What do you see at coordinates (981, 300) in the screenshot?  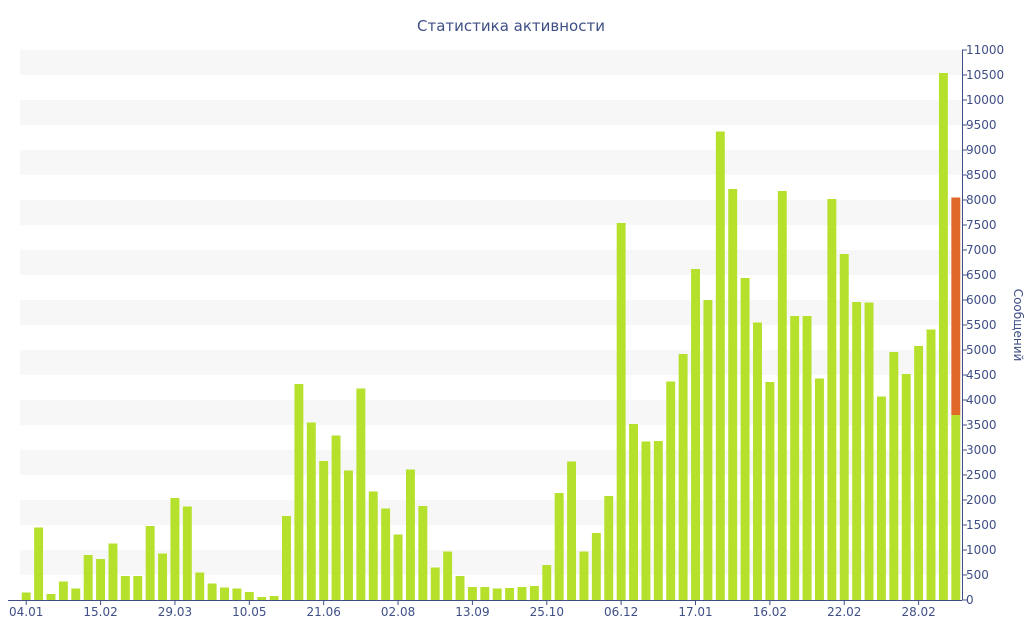 I see `y-tick-label: 6000` at bounding box center [981, 300].